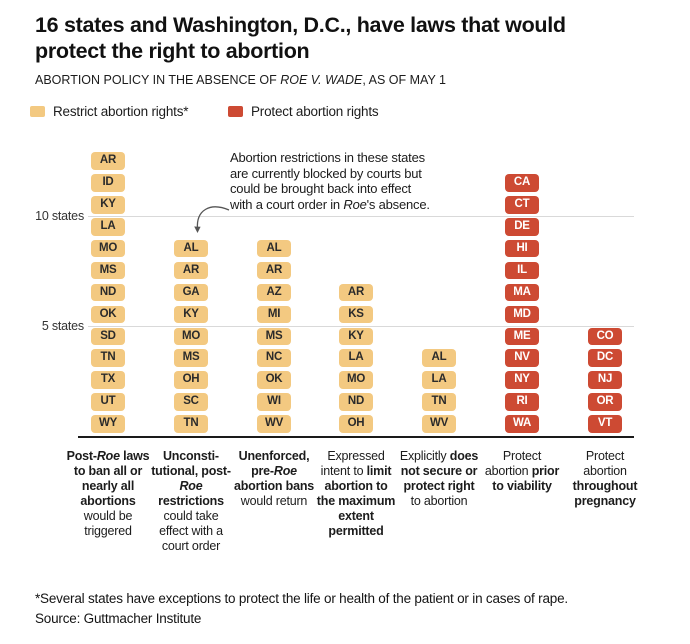 This screenshot has width=690, height=644. Describe the element at coordinates (118, 618) in the screenshot. I see `source-line: Source: Guttmacher Institute` at that location.